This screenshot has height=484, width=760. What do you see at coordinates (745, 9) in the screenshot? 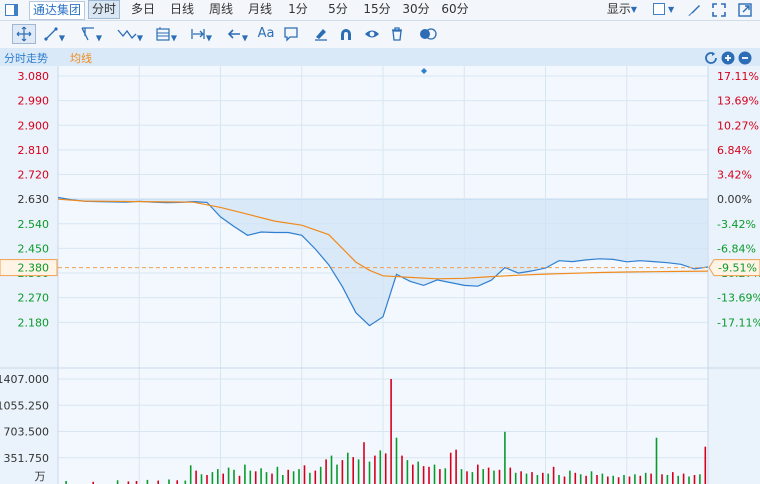
I see `popout-button` at bounding box center [745, 9].